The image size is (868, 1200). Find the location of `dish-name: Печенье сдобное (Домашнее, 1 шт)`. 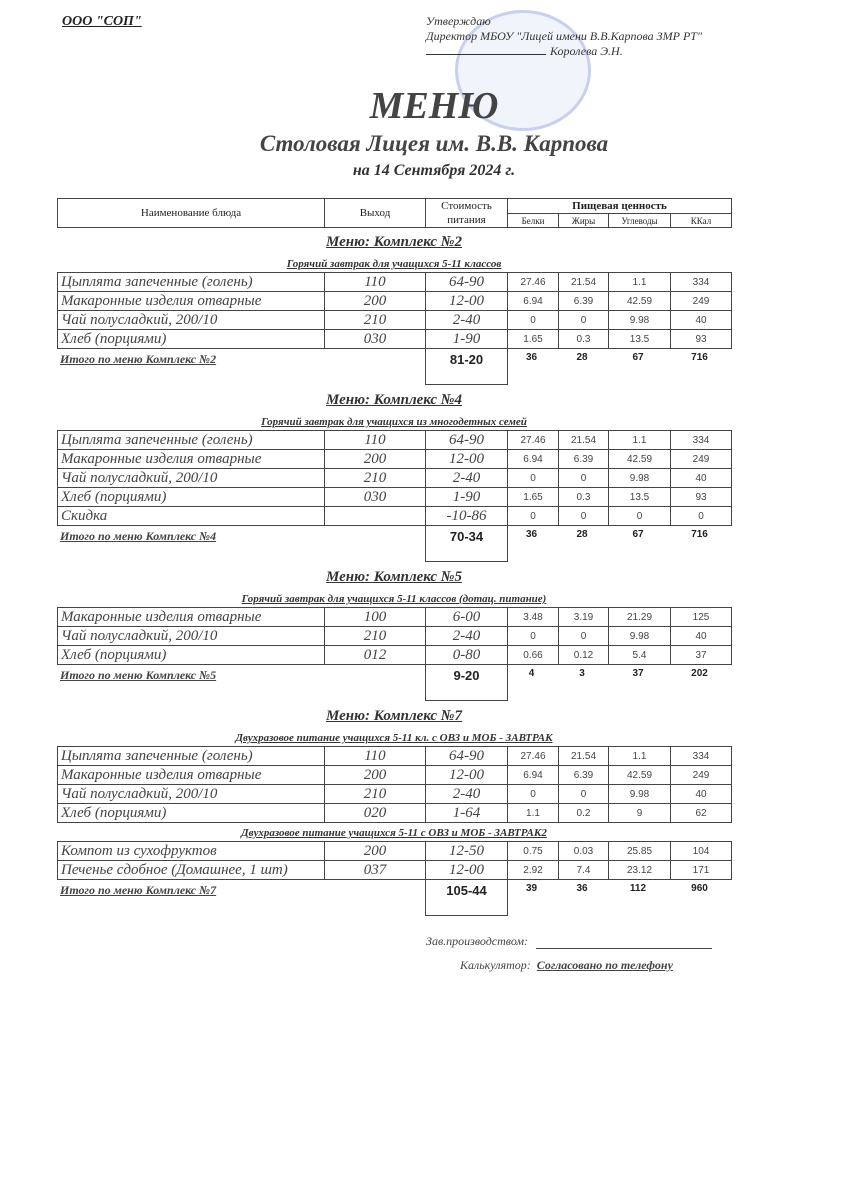

dish-name: Печенье сдобное (Домашнее, 1 шт) is located at coordinates (191, 870).